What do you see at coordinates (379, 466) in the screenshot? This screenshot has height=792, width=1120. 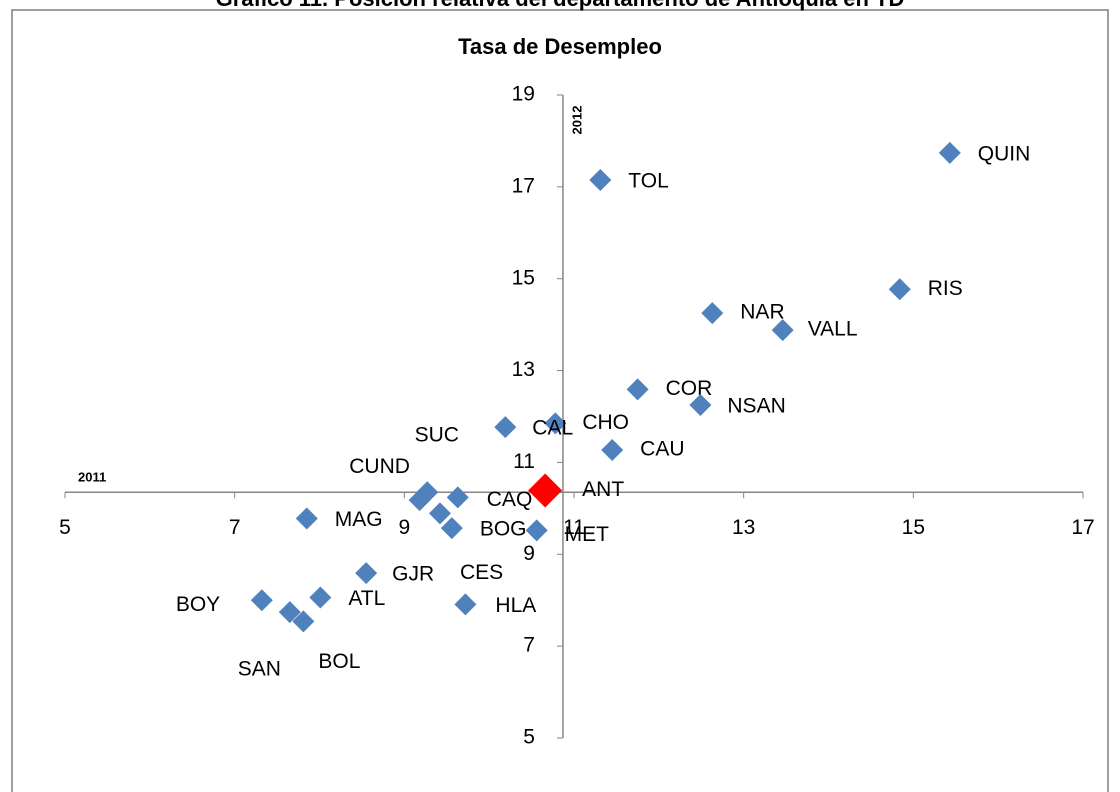 I see `point-label: CUND` at bounding box center [379, 466].